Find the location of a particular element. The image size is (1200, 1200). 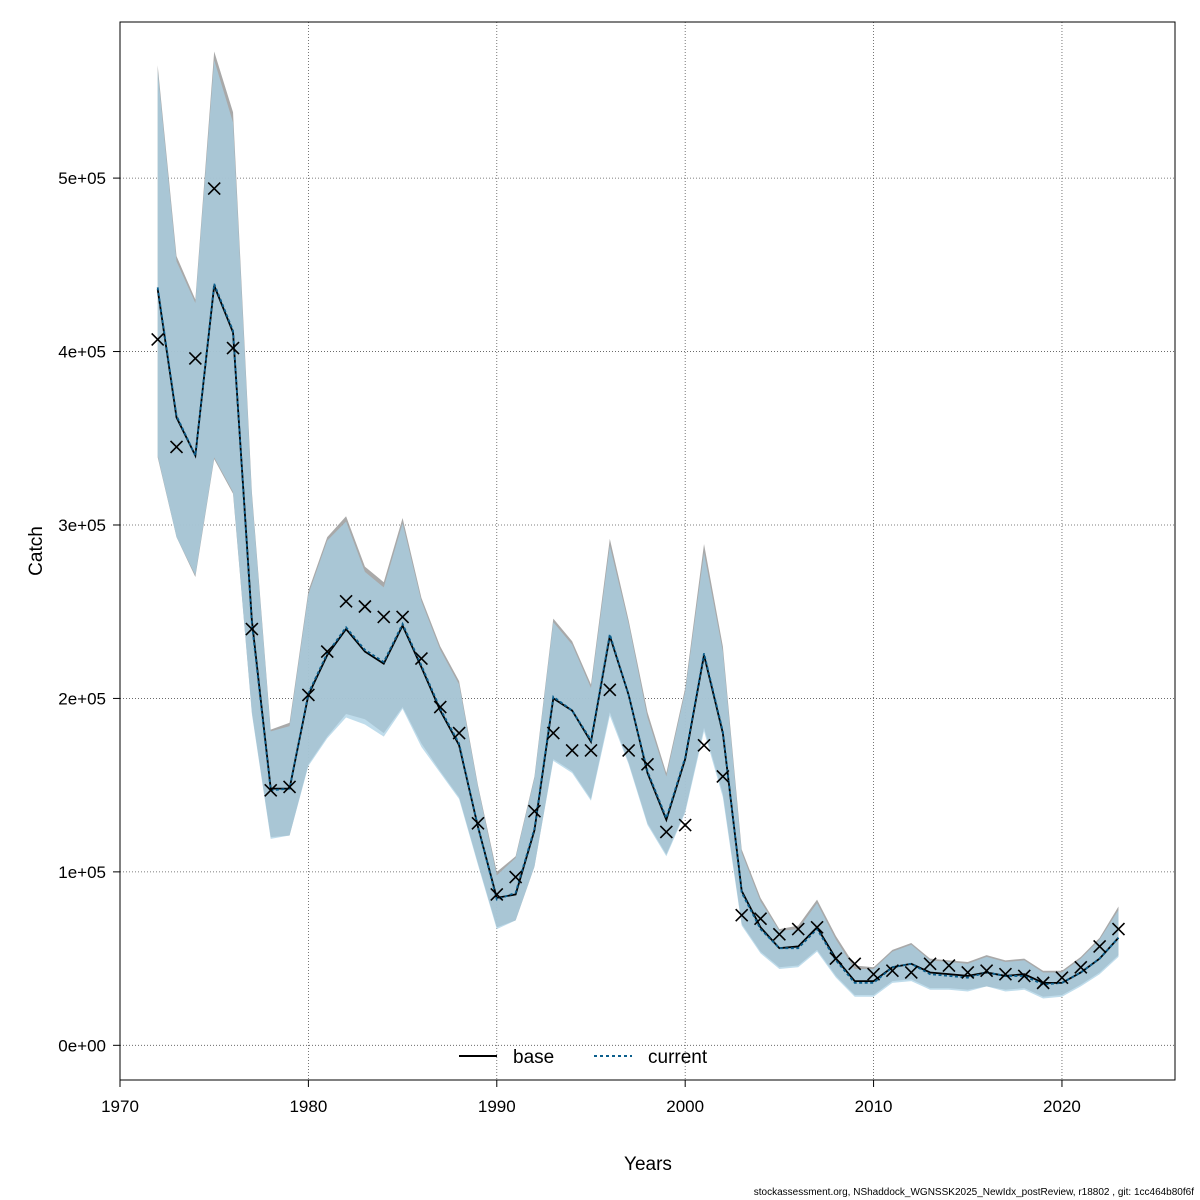

observed-point-2002 is located at coordinates (723, 776).